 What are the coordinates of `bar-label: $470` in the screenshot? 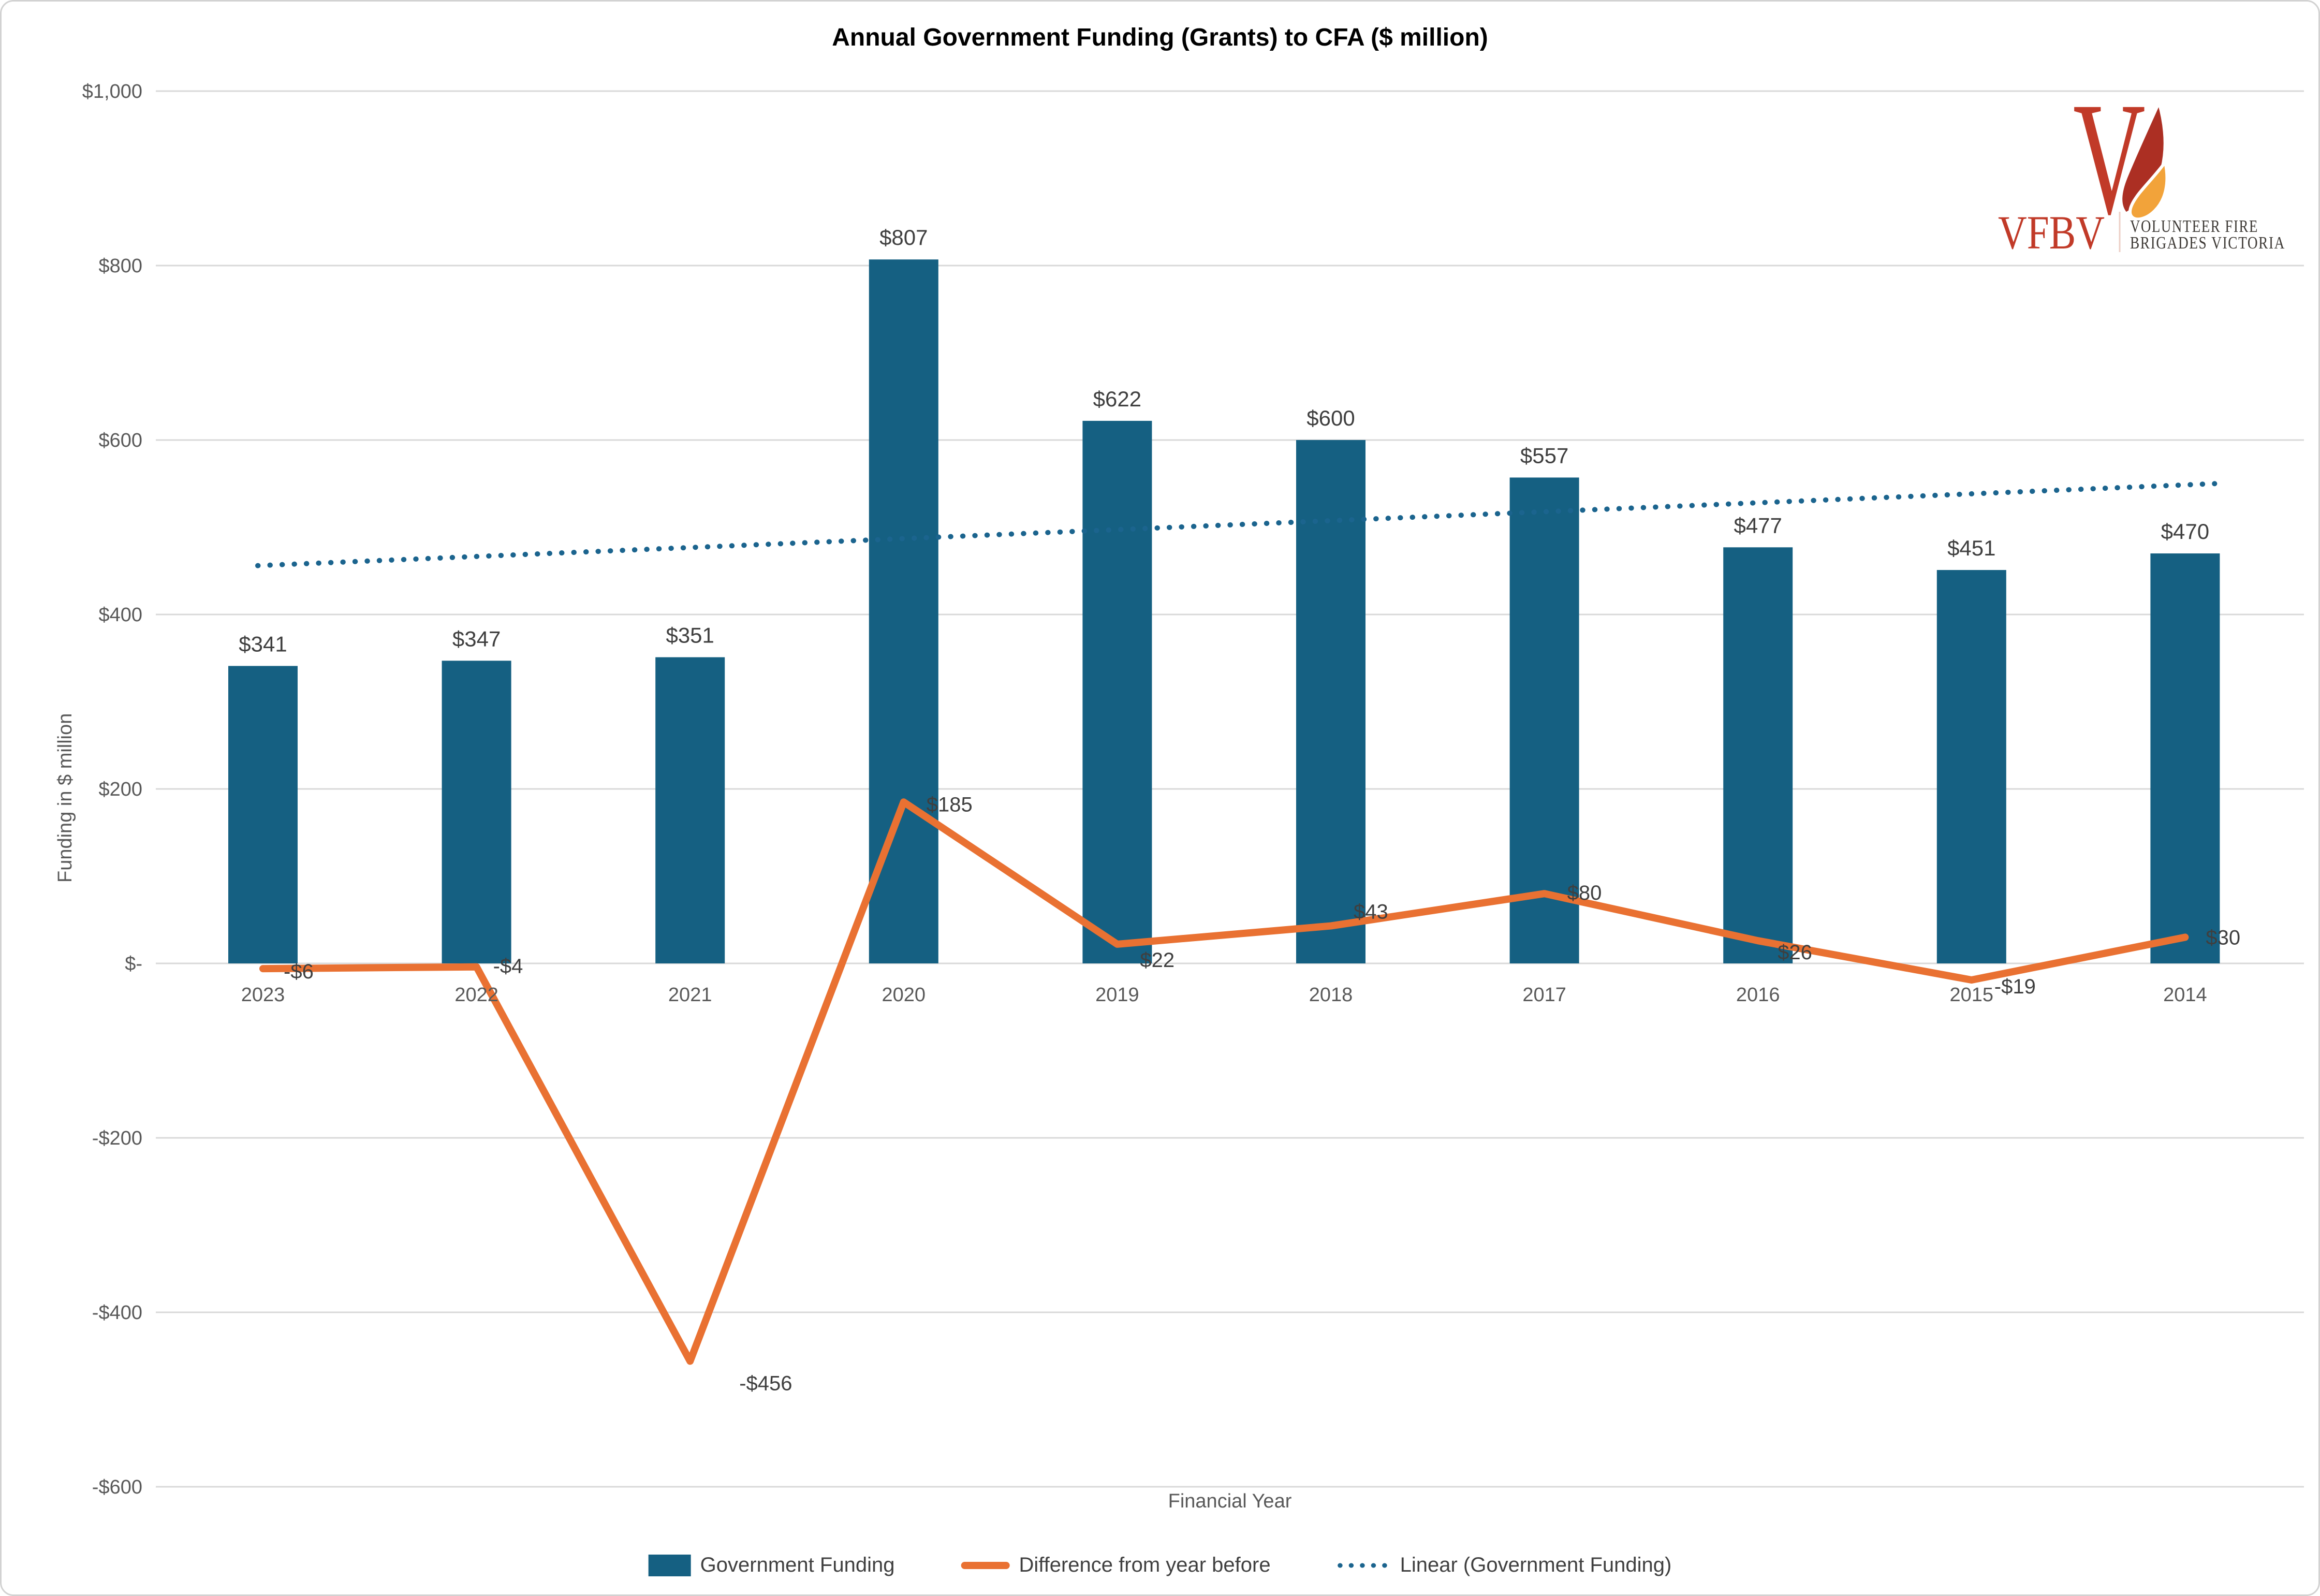 It's located at (2185, 531).